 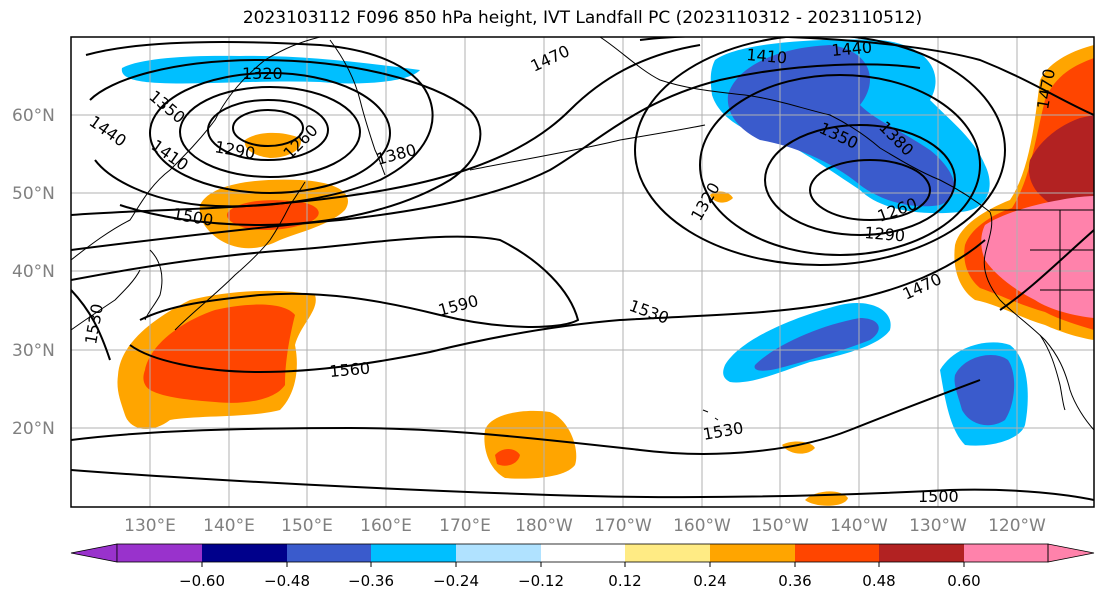 What do you see at coordinates (852, 49) in the screenshot?
I see `contour-label: 1440` at bounding box center [852, 49].